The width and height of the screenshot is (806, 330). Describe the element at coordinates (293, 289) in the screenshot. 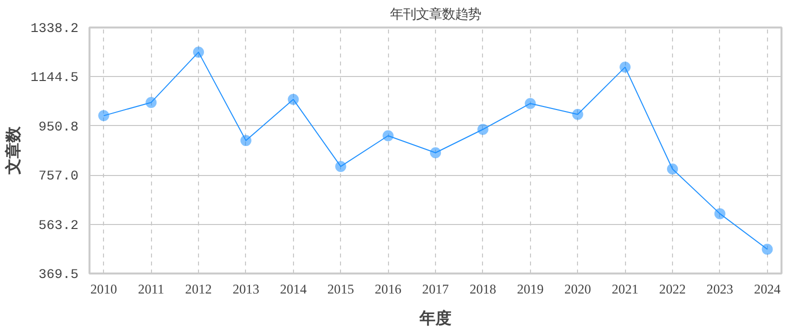

I see `x-tick-label: 2014` at that location.